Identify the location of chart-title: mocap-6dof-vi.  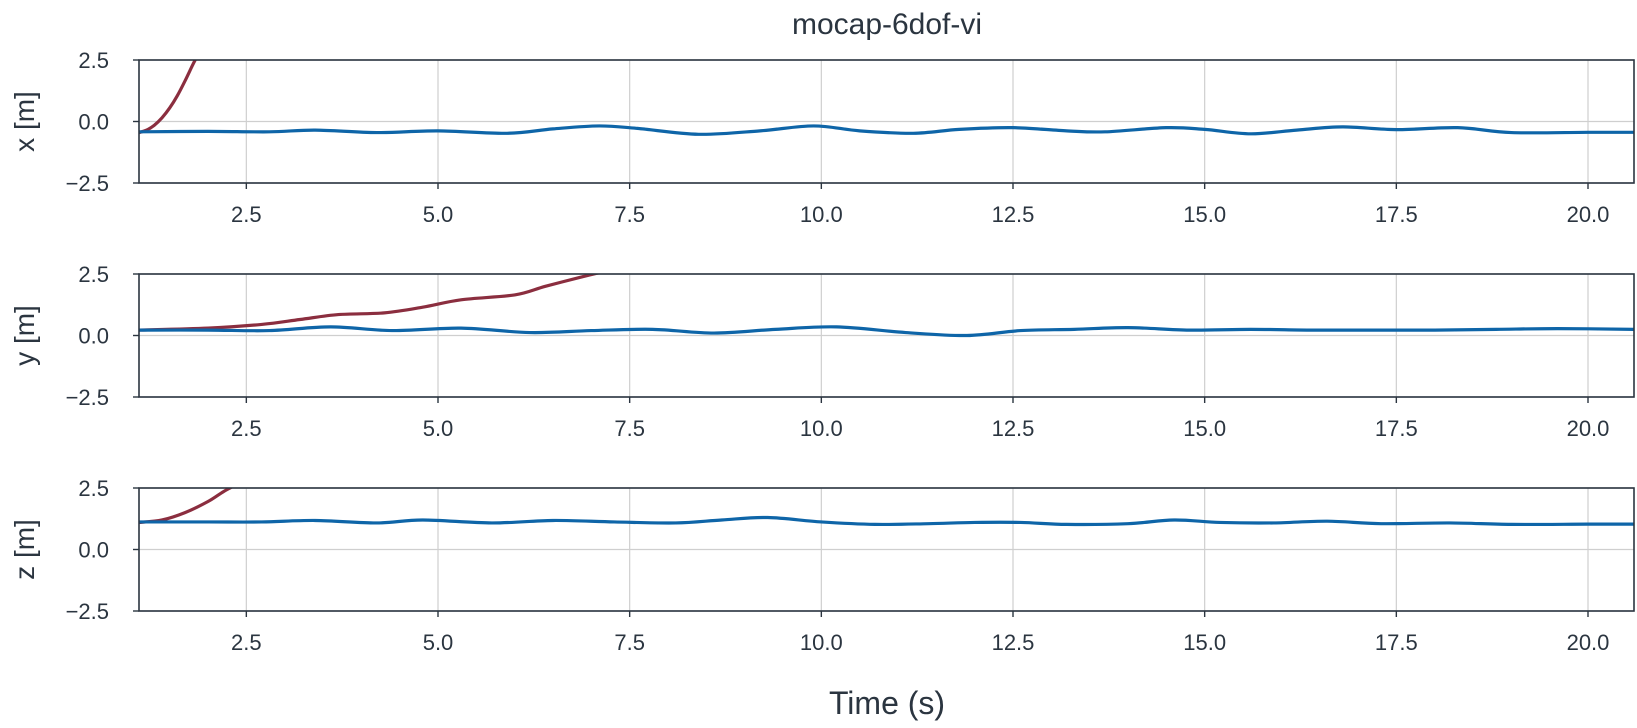
(887, 24).